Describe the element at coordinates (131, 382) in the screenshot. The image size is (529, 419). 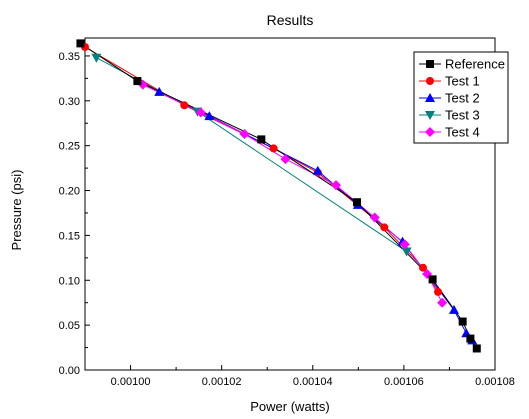
I see `x-tick-label: 0.00100` at that location.